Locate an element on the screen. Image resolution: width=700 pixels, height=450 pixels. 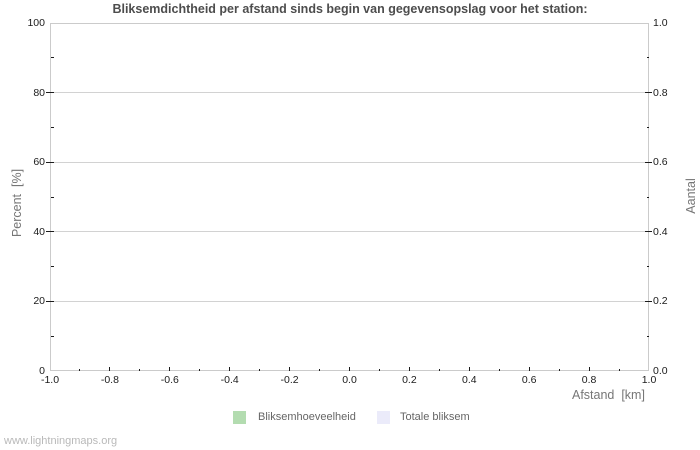
y-right-tick-label: 0.8 is located at coordinates (660, 92).